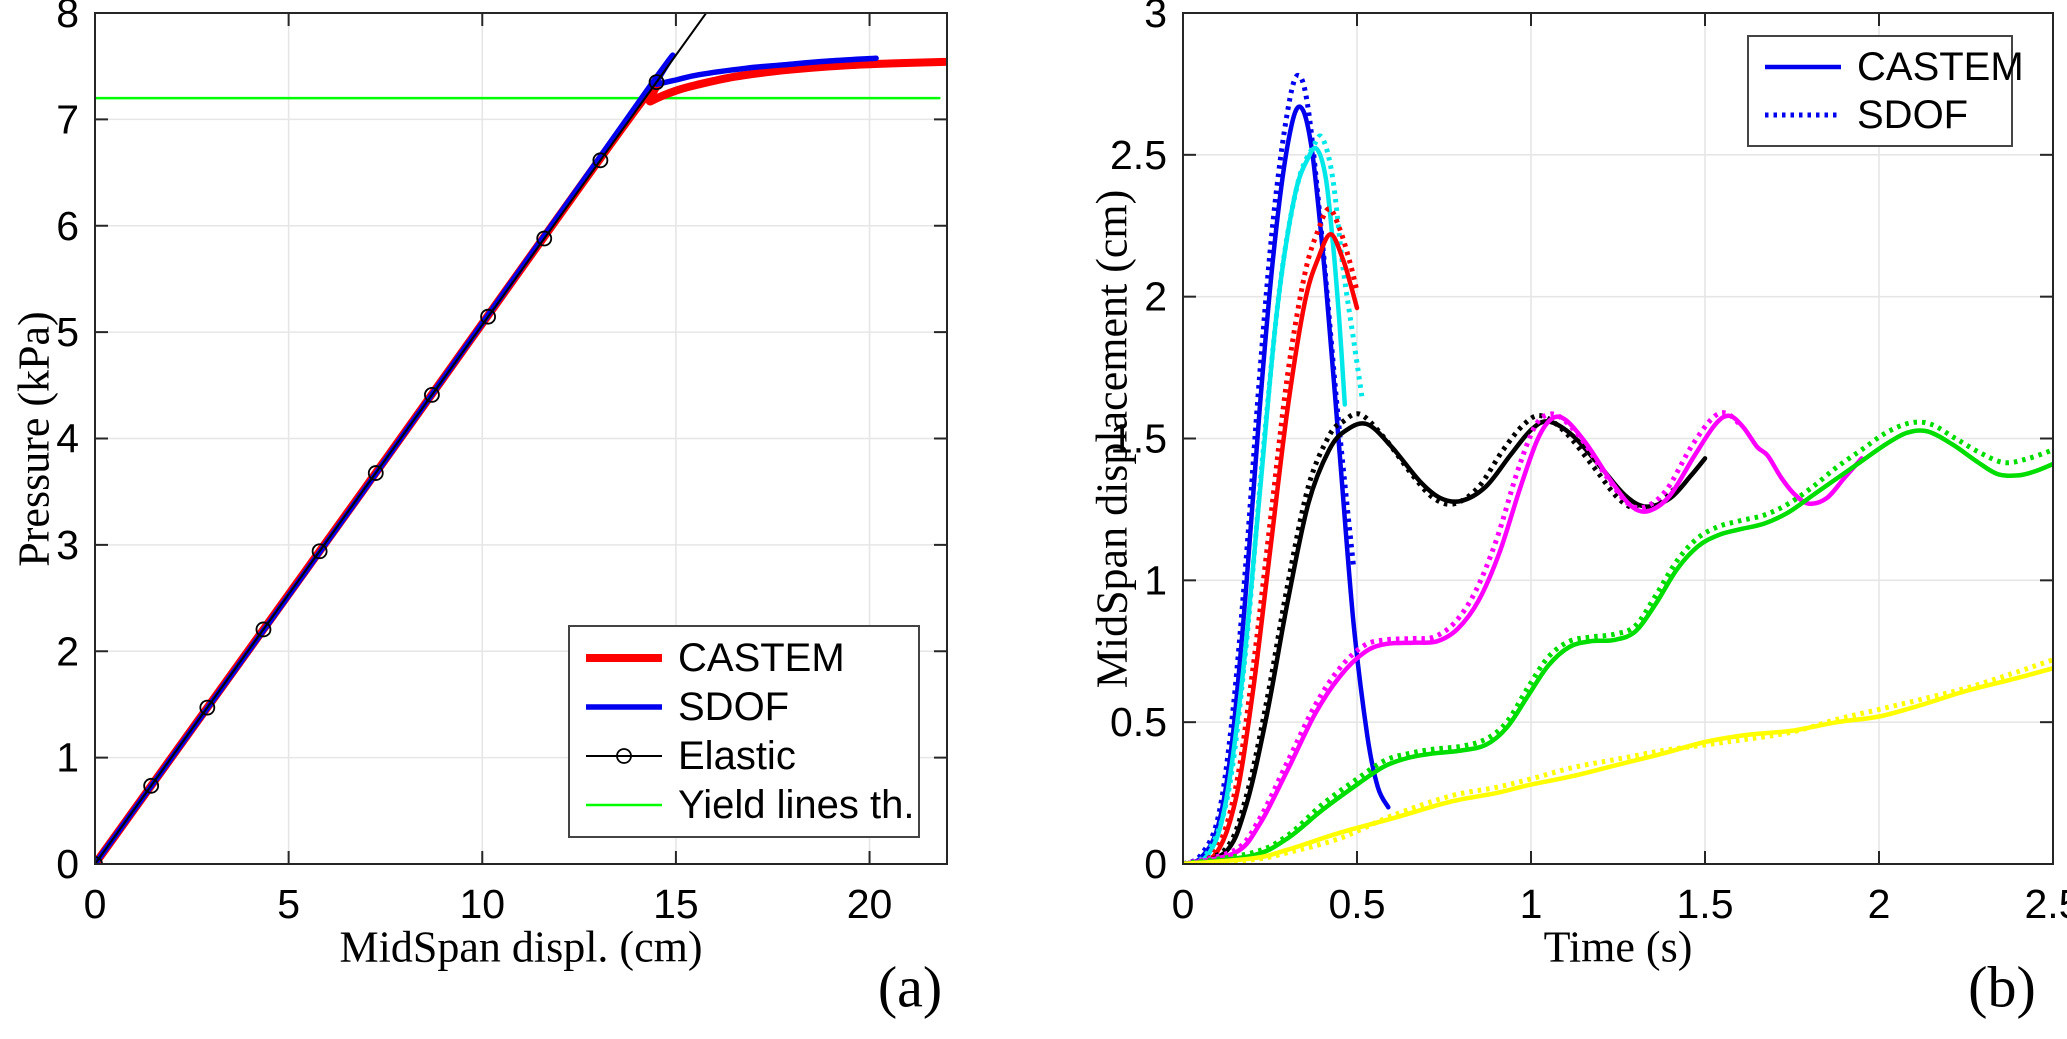  I want to click on tick-label-y: 0.5, so click(1138, 722).